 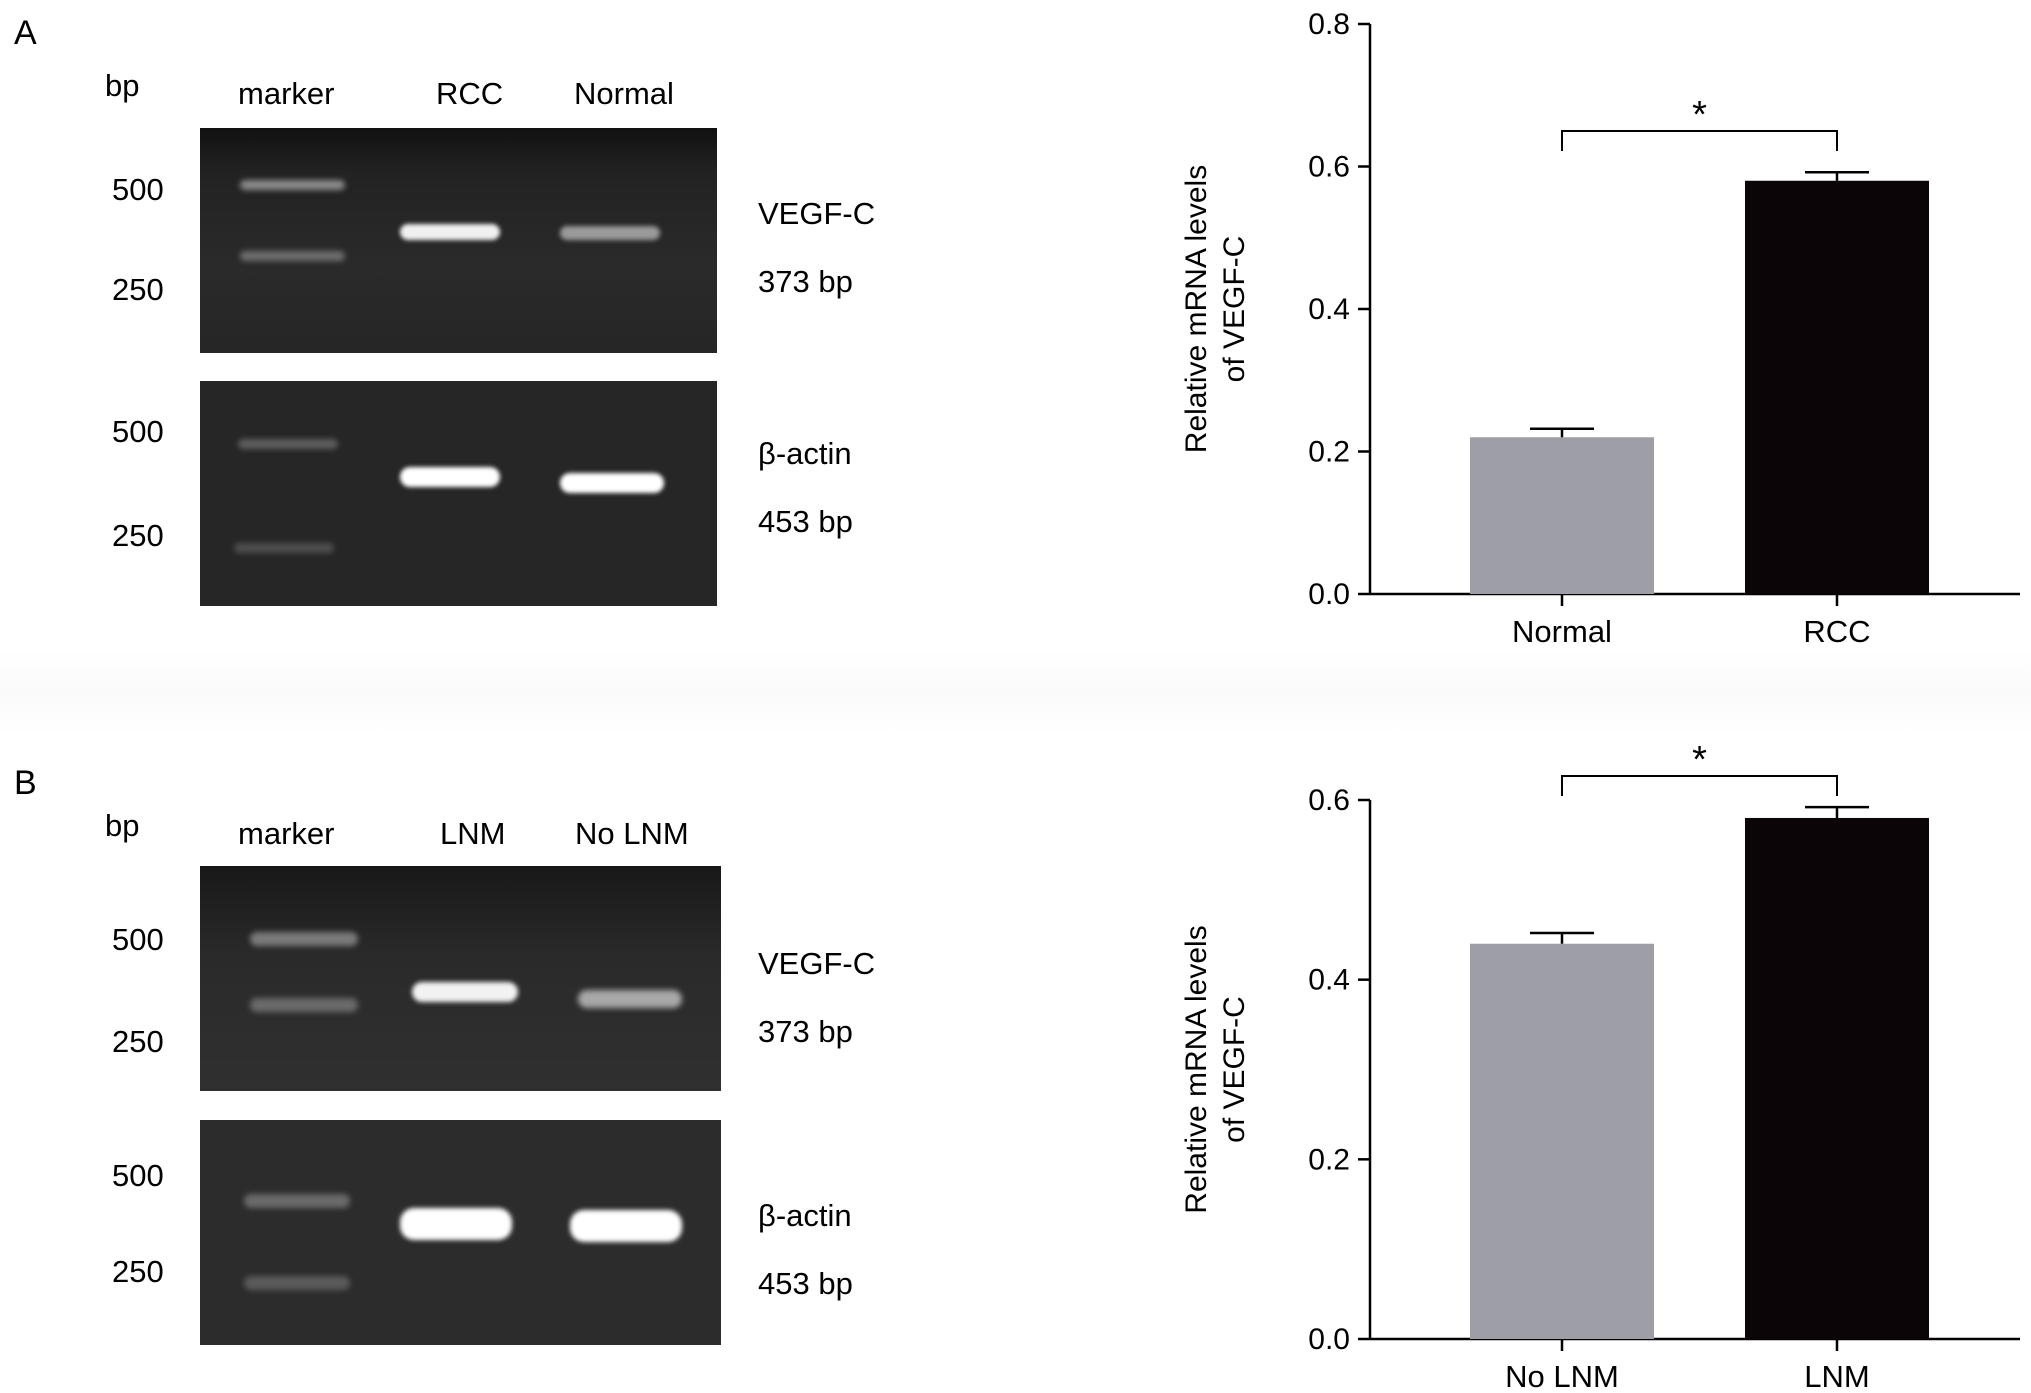 I want to click on bar-lnm, so click(x=1837, y=1078).